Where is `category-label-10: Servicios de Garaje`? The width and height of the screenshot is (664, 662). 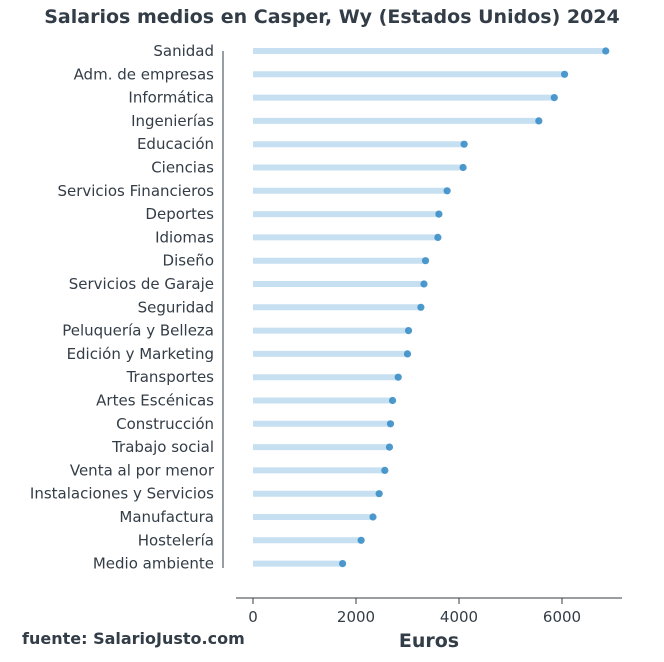 category-label-10: Servicios de Garaje is located at coordinates (141, 284).